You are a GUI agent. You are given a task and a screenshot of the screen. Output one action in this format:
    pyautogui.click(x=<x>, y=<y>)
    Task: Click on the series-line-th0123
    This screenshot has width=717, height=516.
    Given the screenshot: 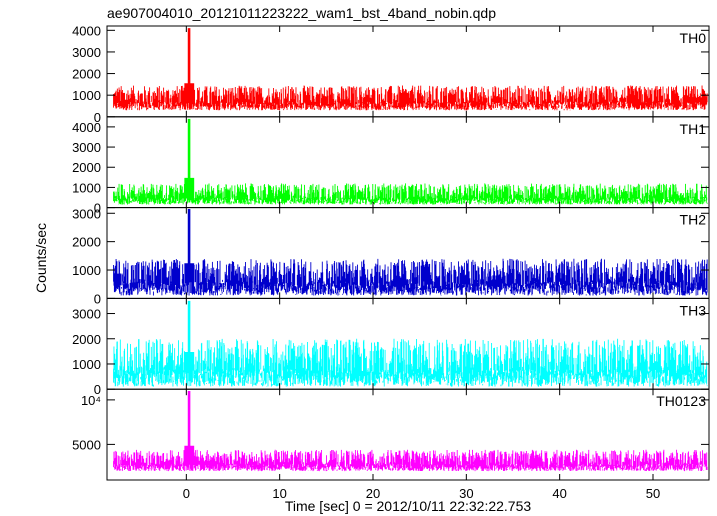 What is the action you would take?
    pyautogui.click(x=410, y=431)
    